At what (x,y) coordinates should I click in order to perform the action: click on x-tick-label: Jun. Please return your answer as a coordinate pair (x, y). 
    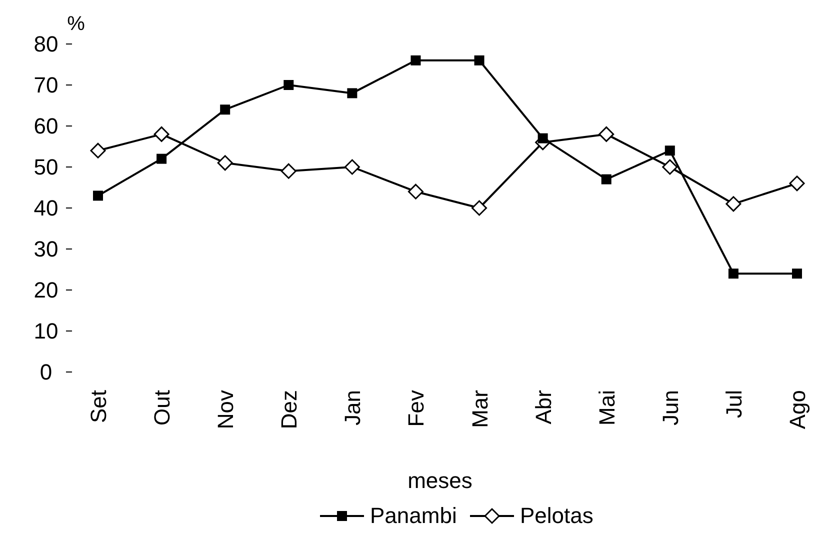
    Looking at the image, I should click on (670, 408).